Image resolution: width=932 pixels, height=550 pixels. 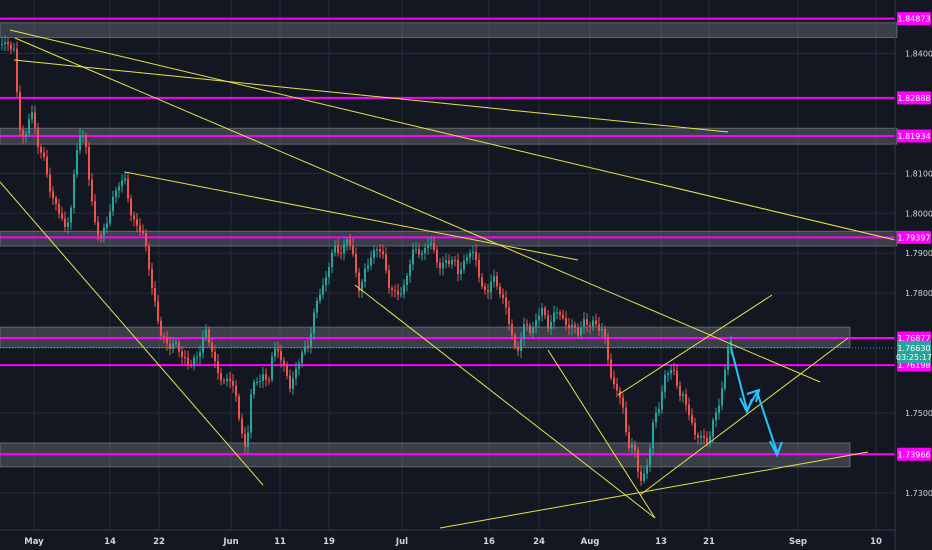 I want to click on x-tick-label: 11, so click(x=280, y=542).